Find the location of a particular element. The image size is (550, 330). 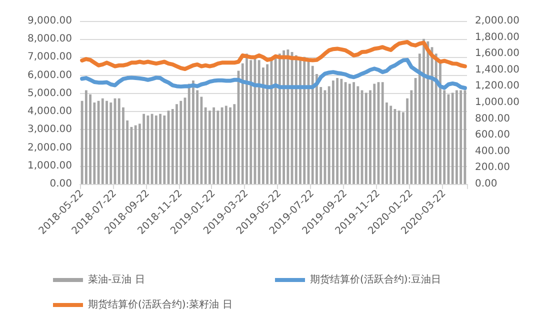

y-tick-label: 1,000.00 is located at coordinates (49, 166).